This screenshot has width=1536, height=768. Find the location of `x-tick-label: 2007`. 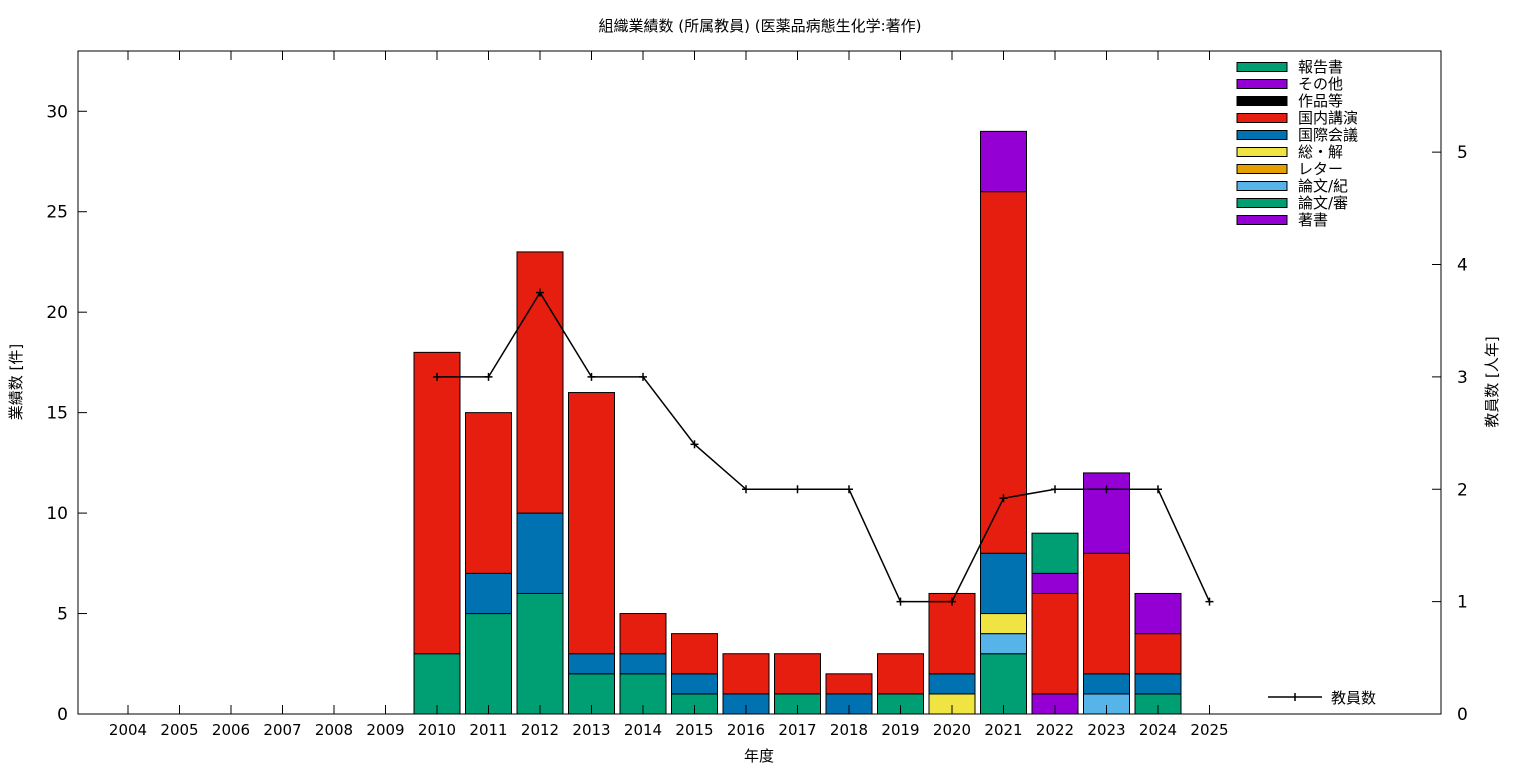

x-tick-label: 2007 is located at coordinates (282, 730).